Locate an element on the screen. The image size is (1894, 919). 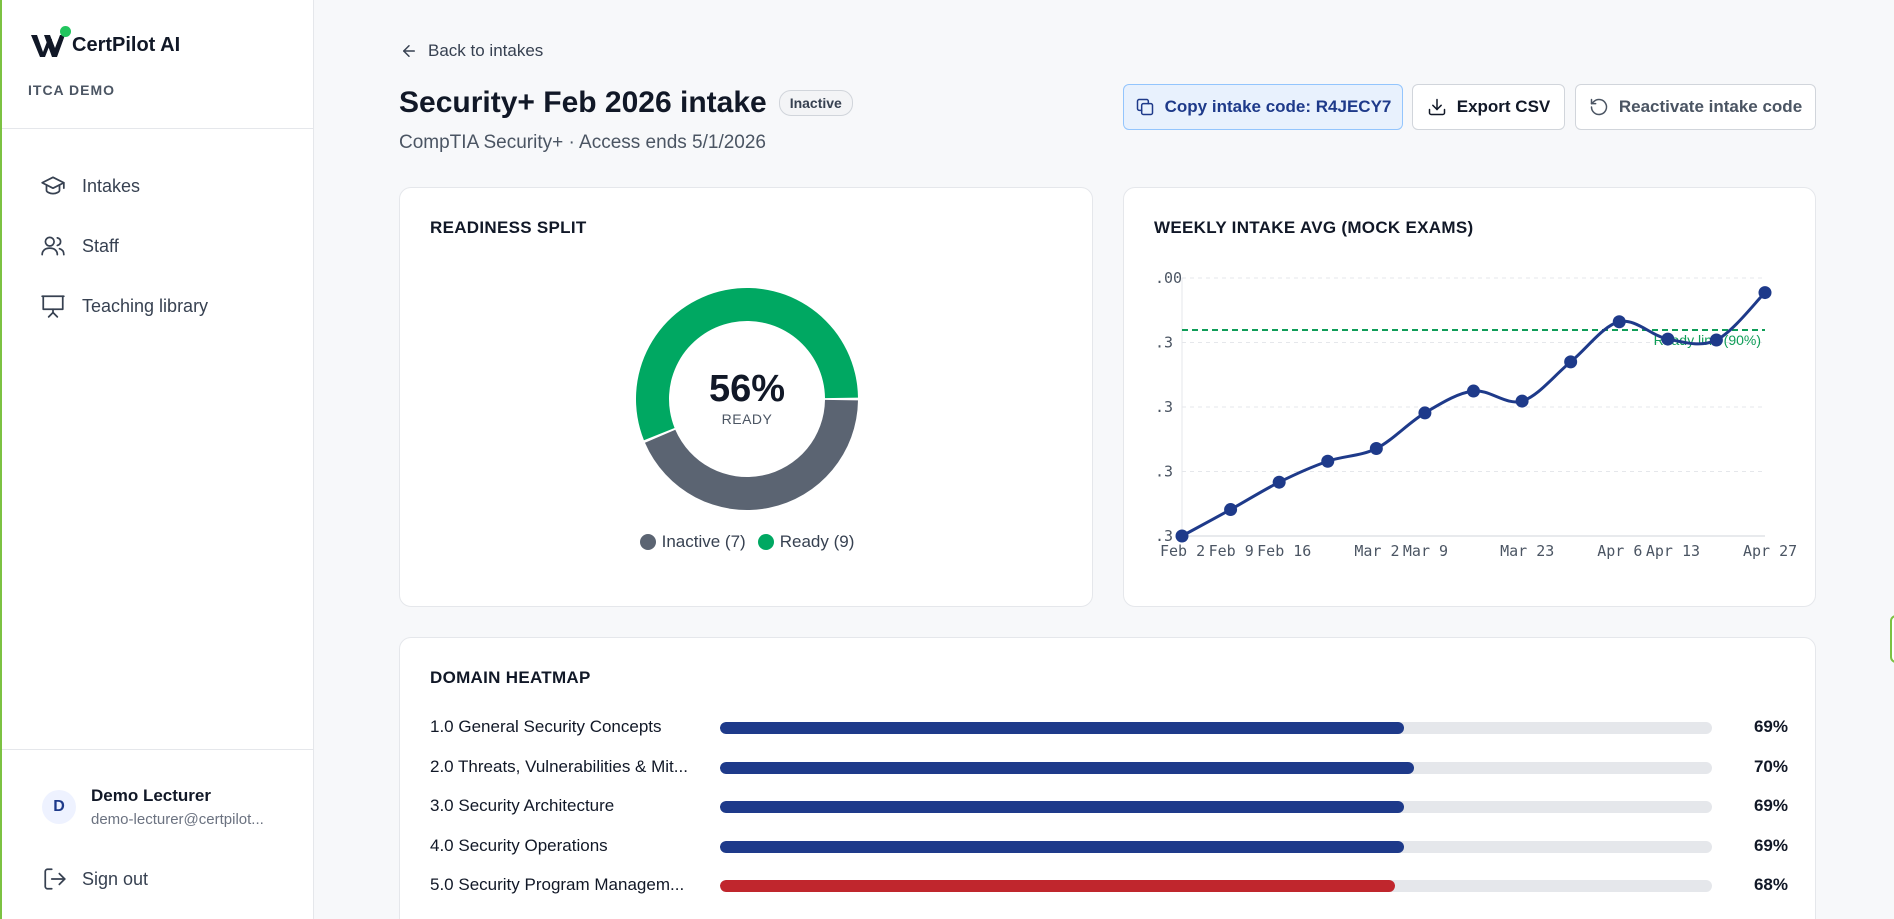
heatmap-row: 5.0 Security Program Managem... 68% is located at coordinates (1110, 885).